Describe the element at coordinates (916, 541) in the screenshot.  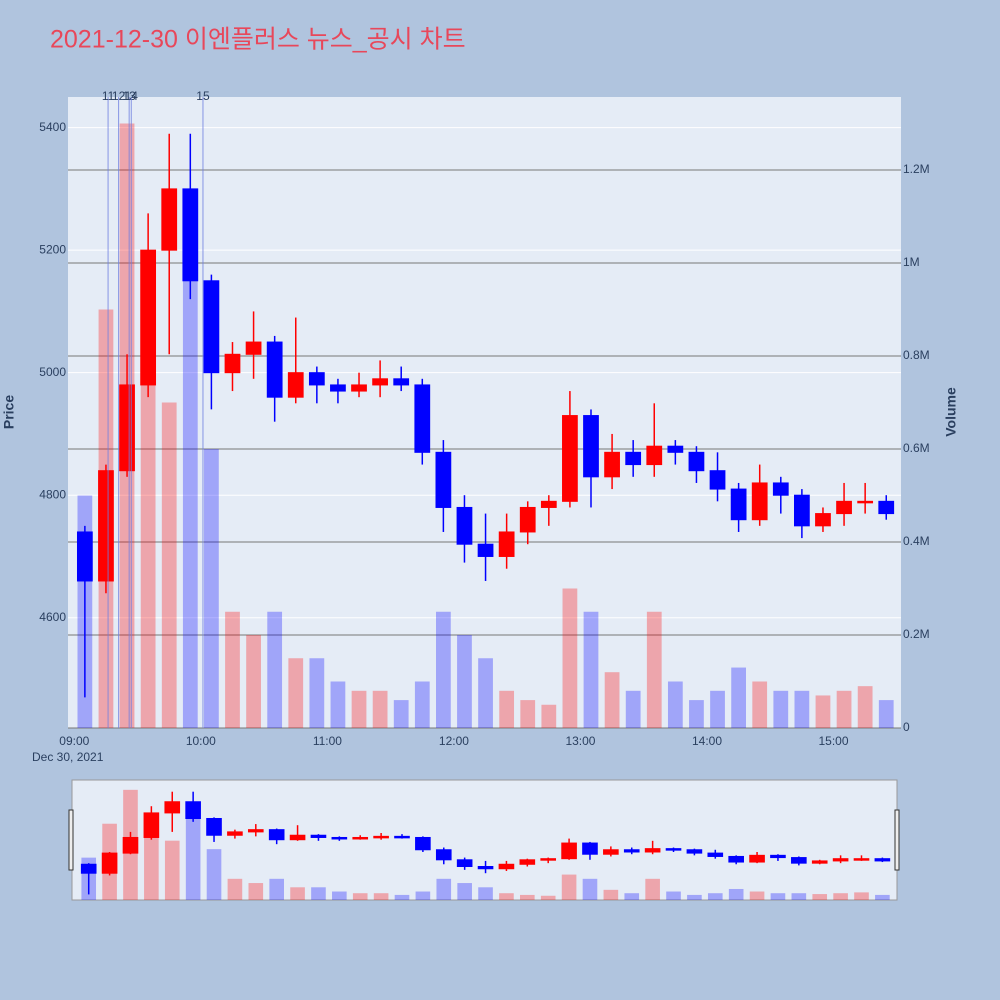
I see `y2-tick-label: 0.4M` at that location.